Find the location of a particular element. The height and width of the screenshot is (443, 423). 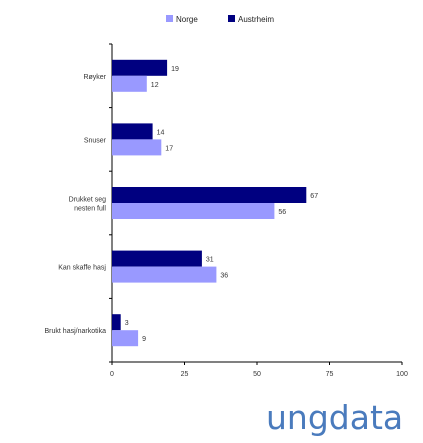

data-label-austrheim-0: 19 is located at coordinates (175, 69).